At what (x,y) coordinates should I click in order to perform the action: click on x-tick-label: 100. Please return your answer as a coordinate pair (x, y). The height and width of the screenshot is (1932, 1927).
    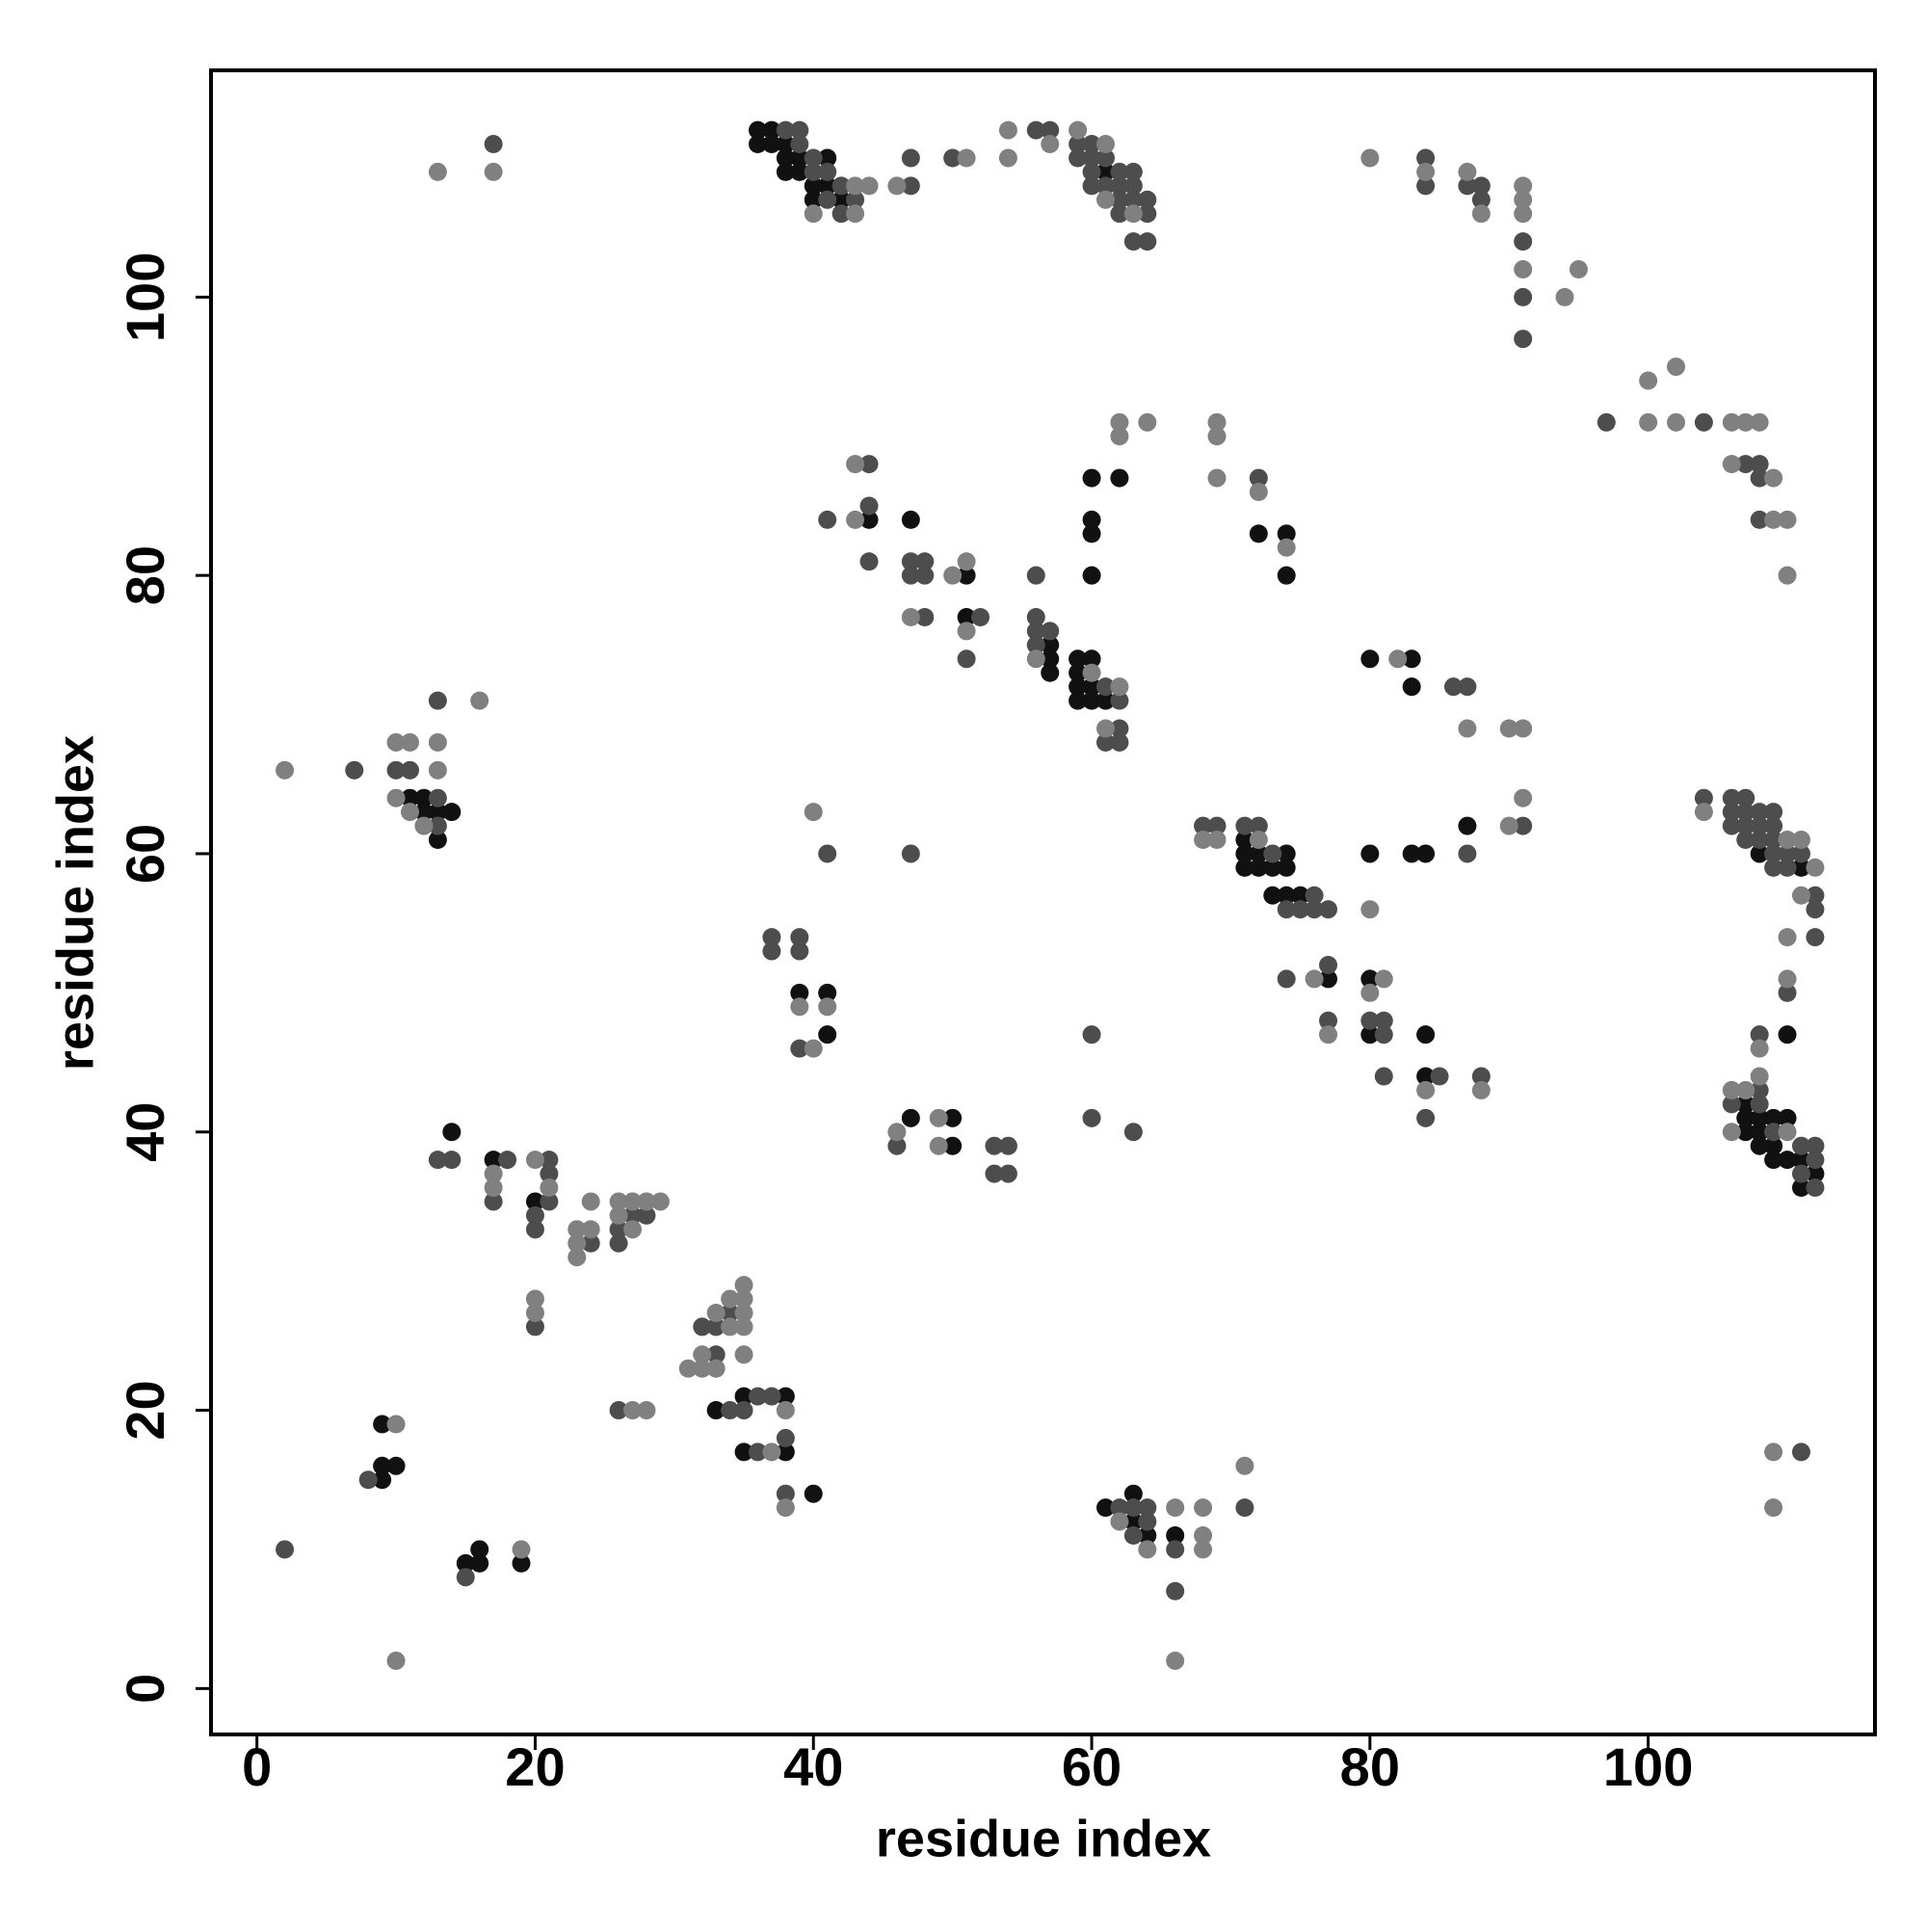
    Looking at the image, I should click on (1648, 1766).